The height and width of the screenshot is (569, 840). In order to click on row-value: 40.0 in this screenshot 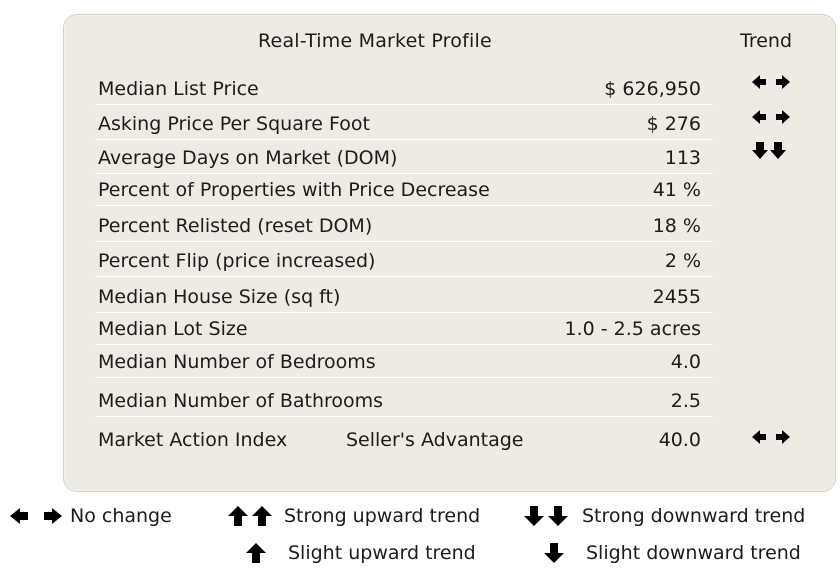, I will do `click(679, 440)`.